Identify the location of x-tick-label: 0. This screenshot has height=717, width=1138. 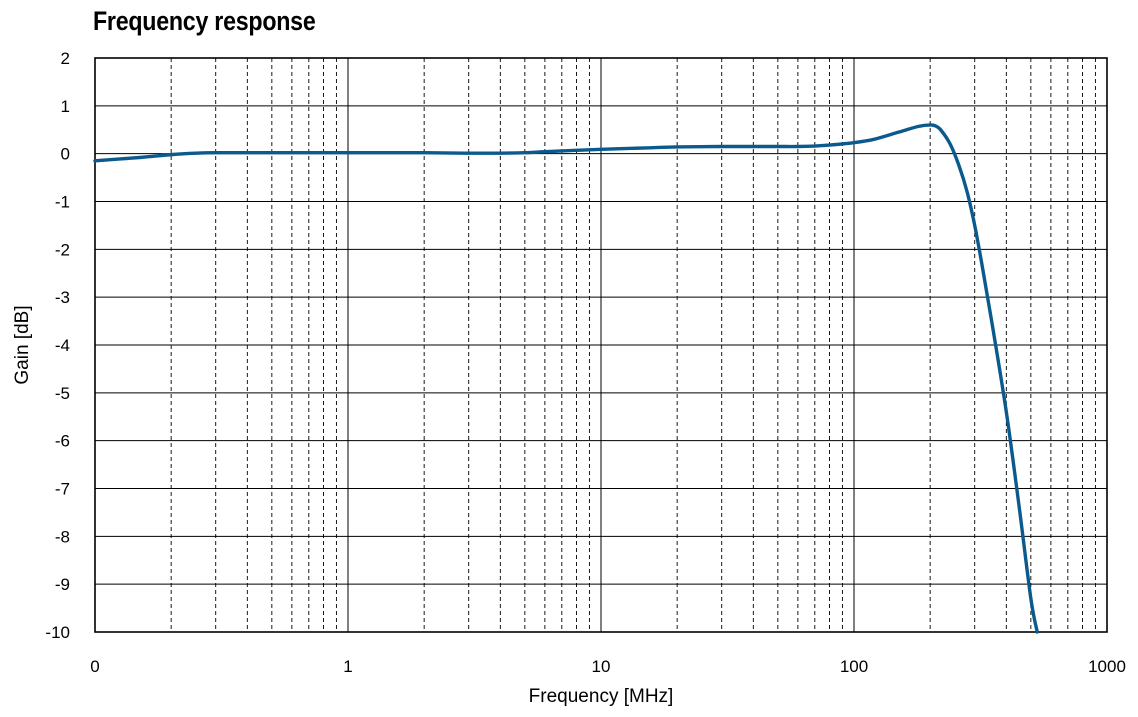
(94, 666).